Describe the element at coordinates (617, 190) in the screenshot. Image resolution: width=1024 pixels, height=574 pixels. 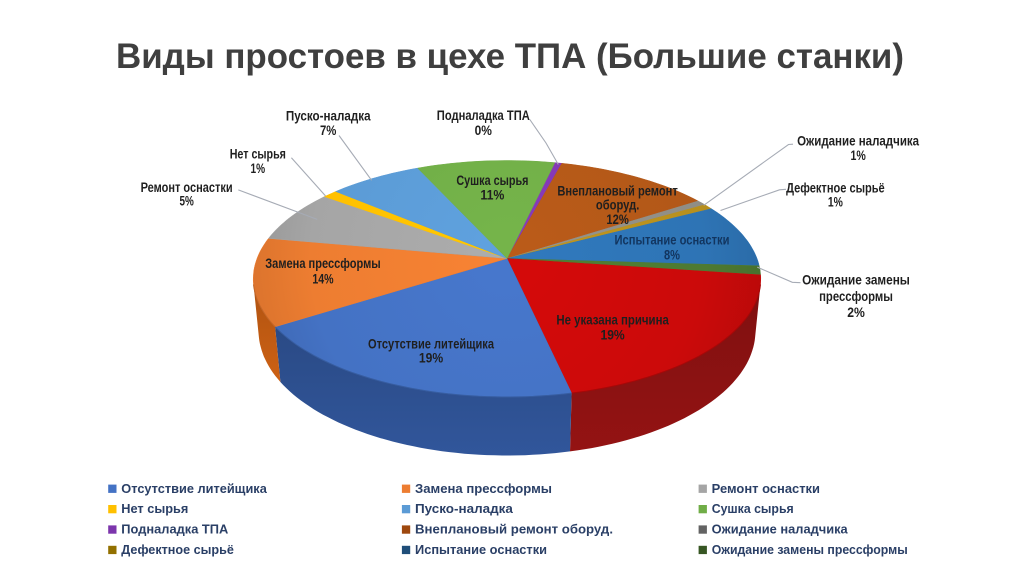
I see `svg-text: Внеплановый ремонт` at that location.